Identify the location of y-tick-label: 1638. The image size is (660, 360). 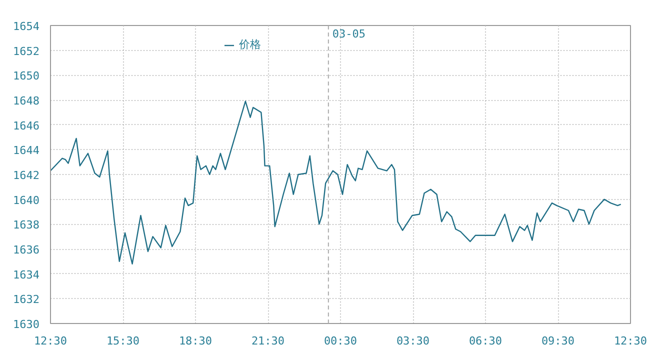
(26, 225).